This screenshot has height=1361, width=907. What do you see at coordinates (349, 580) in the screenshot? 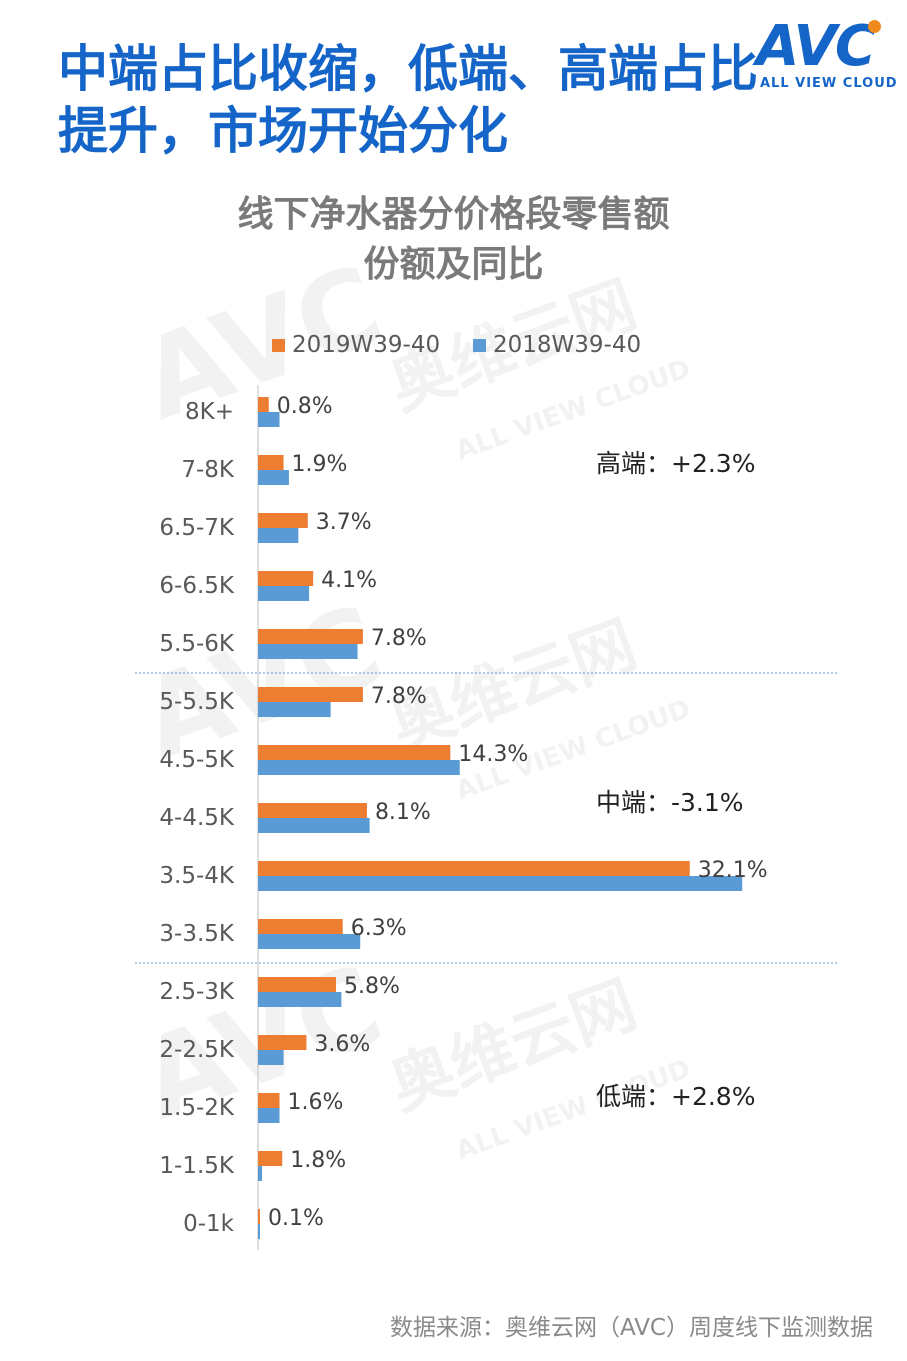
I see `data-label: 4.1%` at bounding box center [349, 580].